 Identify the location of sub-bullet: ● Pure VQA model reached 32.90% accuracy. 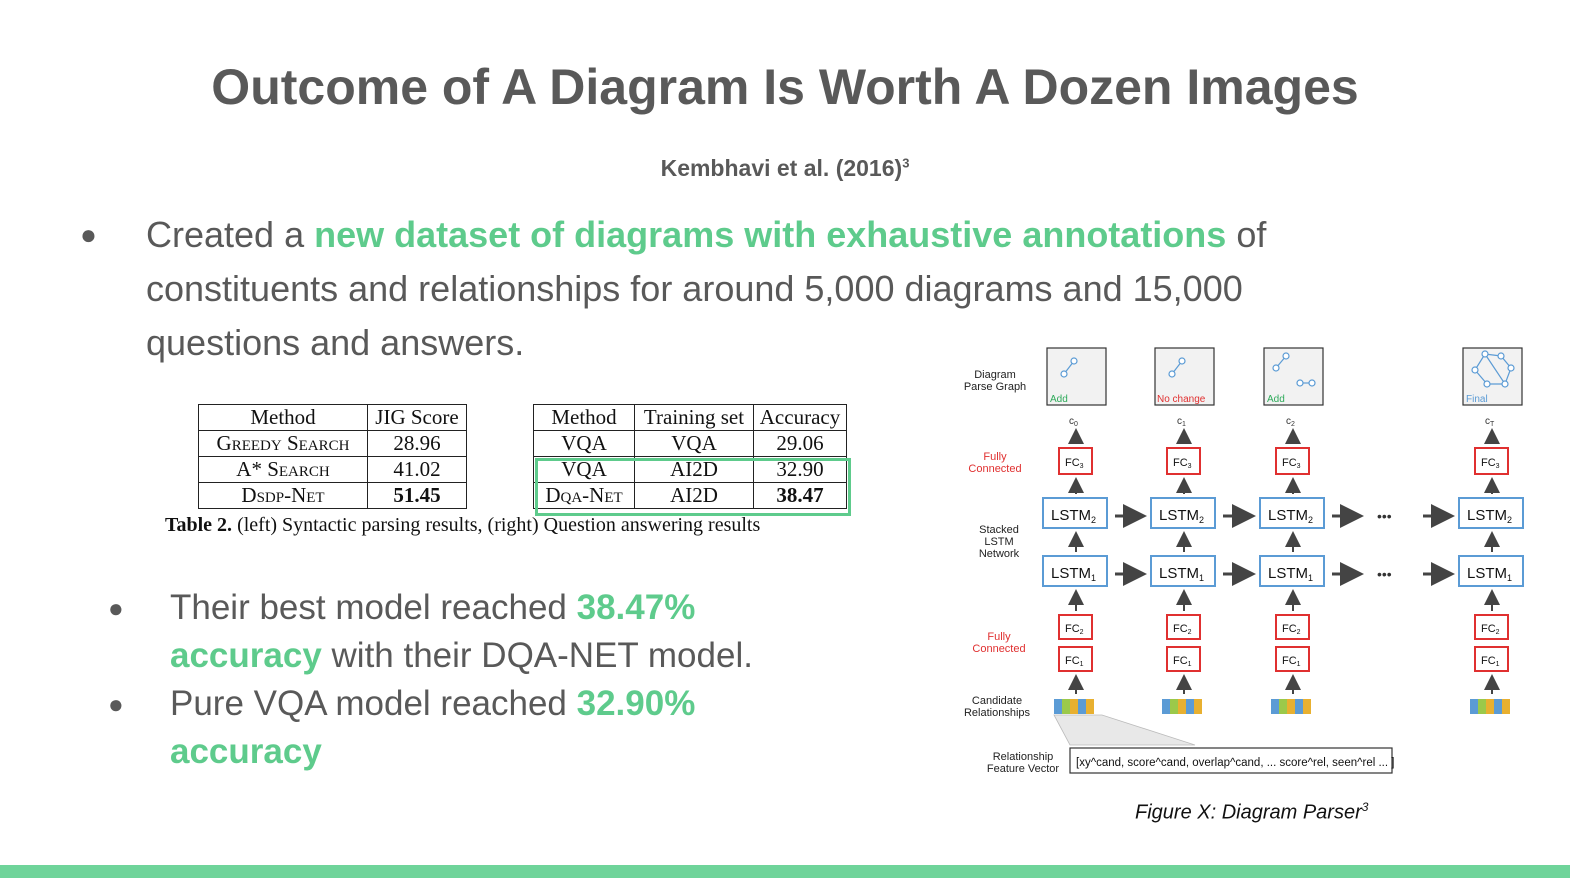
(478, 728).